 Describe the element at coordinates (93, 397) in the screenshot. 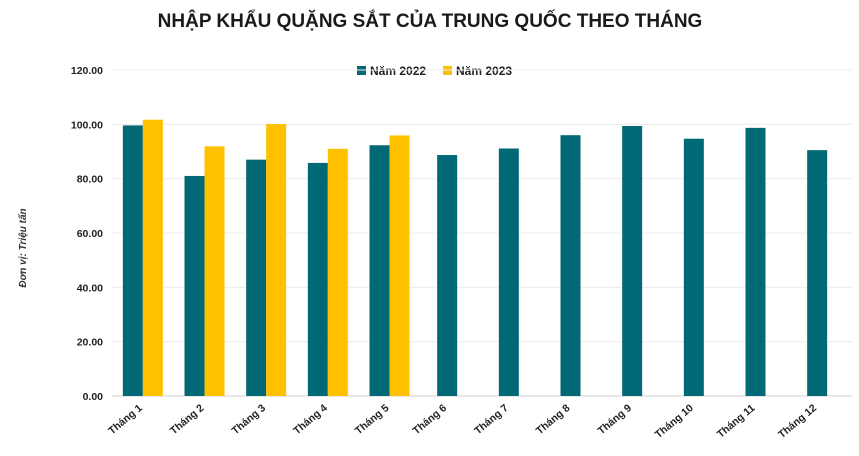

I see `y-tick-label: 0.00` at that location.